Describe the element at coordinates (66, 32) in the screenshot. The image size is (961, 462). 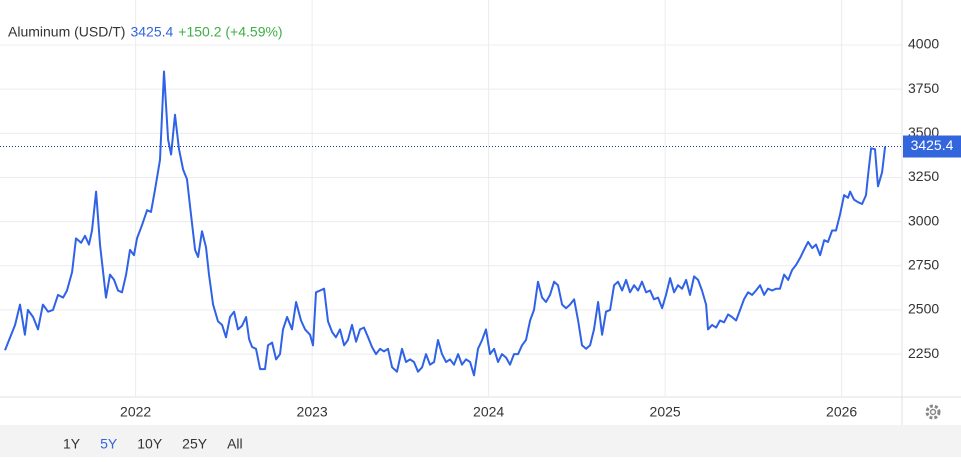
I see `chart-title: Aluminum (USD/T)` at that location.